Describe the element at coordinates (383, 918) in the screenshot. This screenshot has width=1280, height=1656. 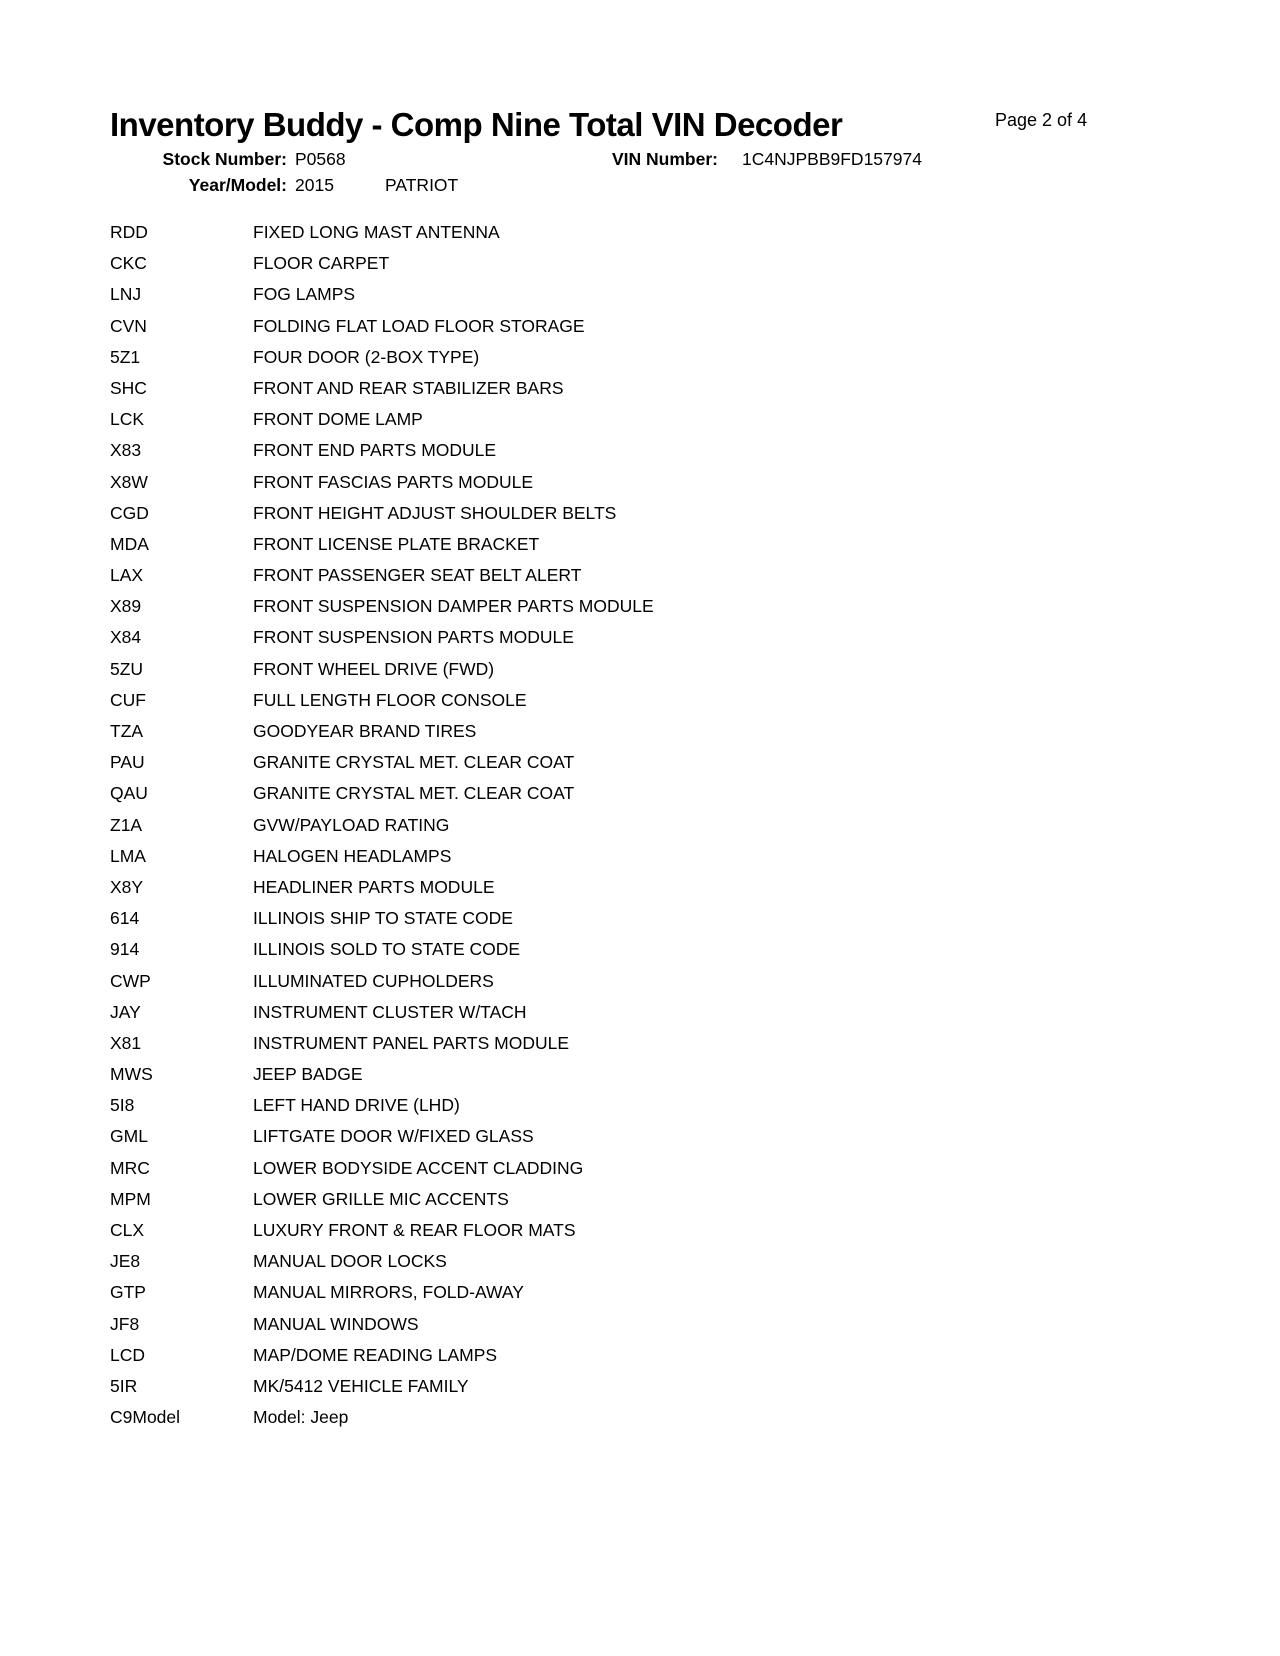
I see `option-description: ILLINOIS SHIP TO STATE CODE` at that location.